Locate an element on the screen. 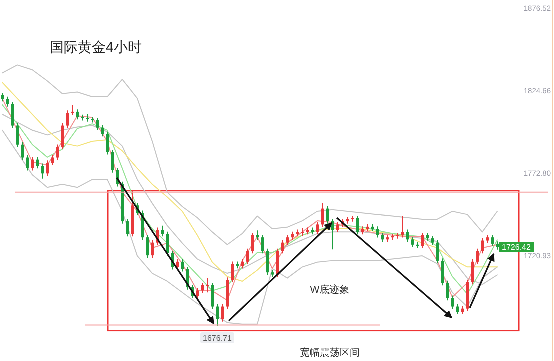  text: 国际黄金4小时 is located at coordinates (96, 47).